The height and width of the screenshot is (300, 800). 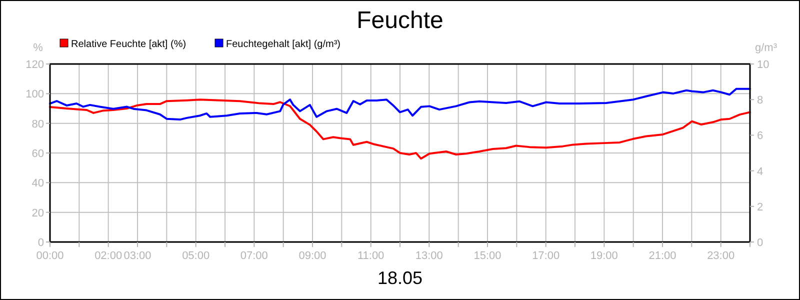 I want to click on x-axis-title: 18.05, so click(x=400, y=278).